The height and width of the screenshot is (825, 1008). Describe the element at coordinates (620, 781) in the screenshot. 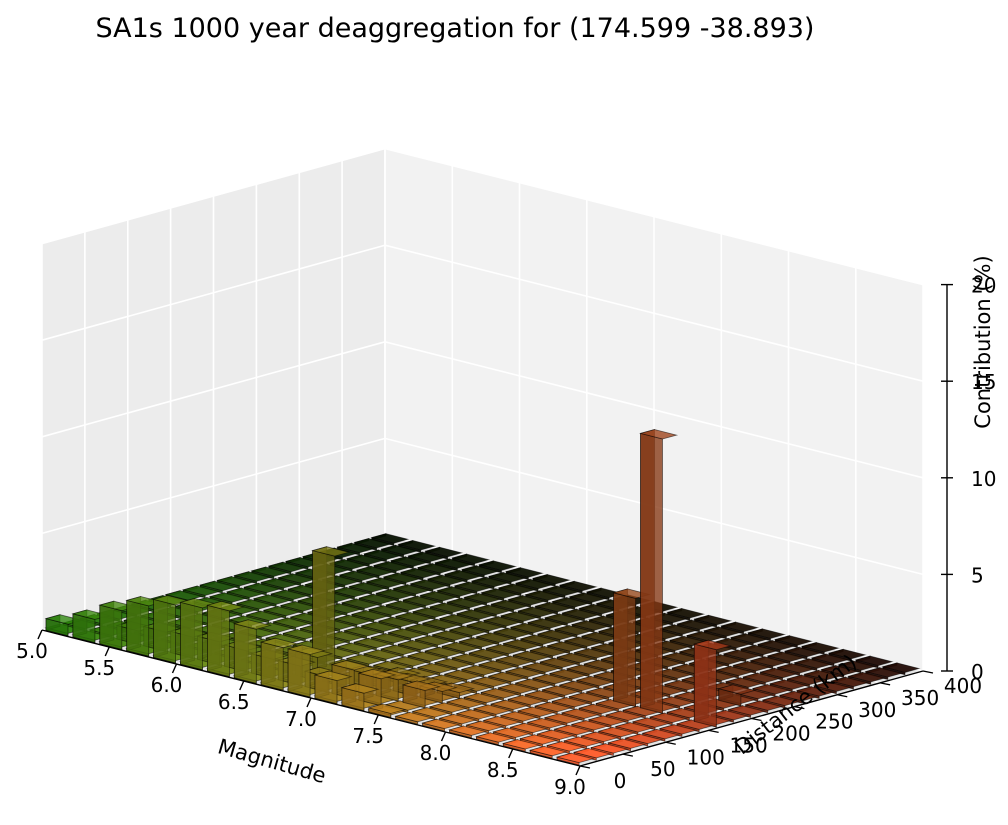

I see `y-tick-label: 0` at that location.